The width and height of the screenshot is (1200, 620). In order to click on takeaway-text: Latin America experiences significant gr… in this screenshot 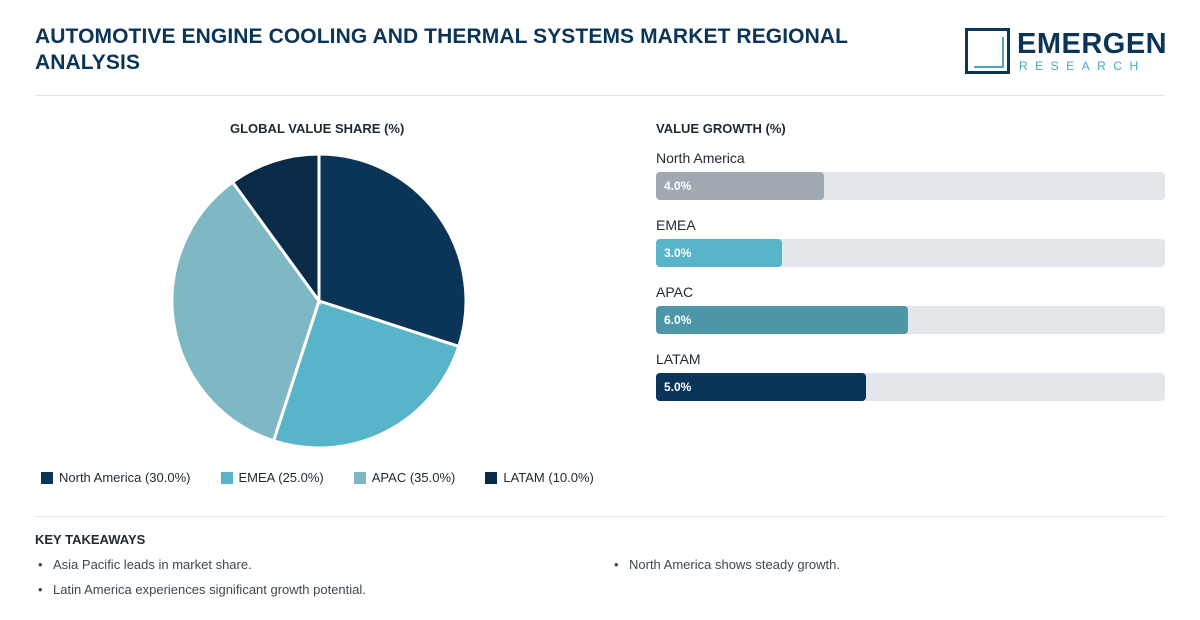, I will do `click(209, 589)`.